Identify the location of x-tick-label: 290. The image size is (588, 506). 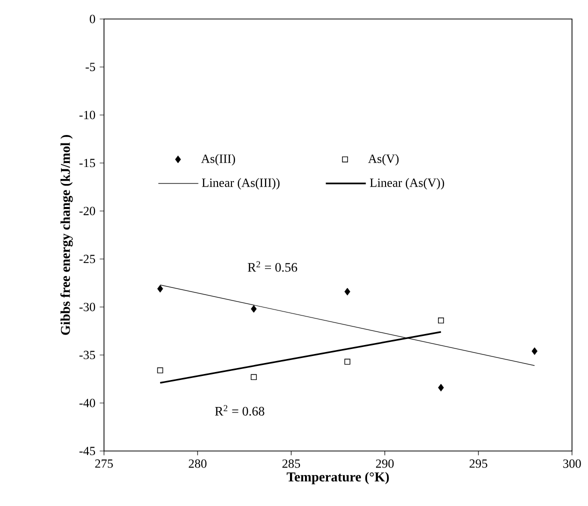
(385, 463).